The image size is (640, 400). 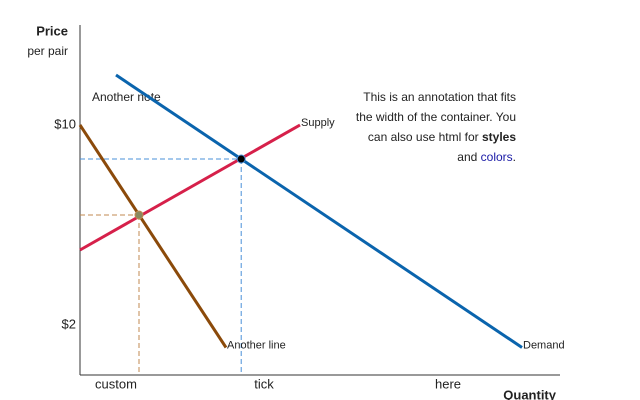 What do you see at coordinates (499, 137) in the screenshot?
I see `annotation-bold: styles` at bounding box center [499, 137].